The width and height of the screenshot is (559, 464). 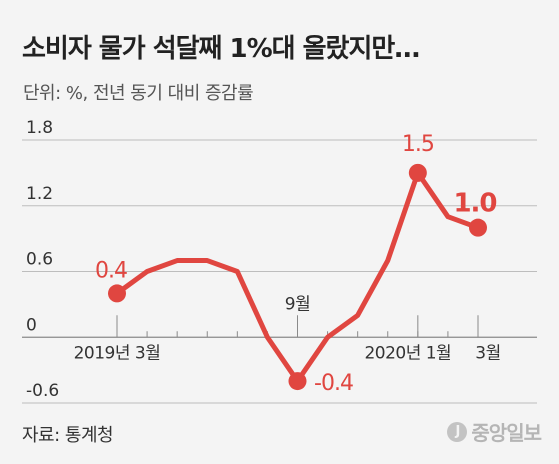 I want to click on y-tick-label: 1.2, so click(x=39, y=194).